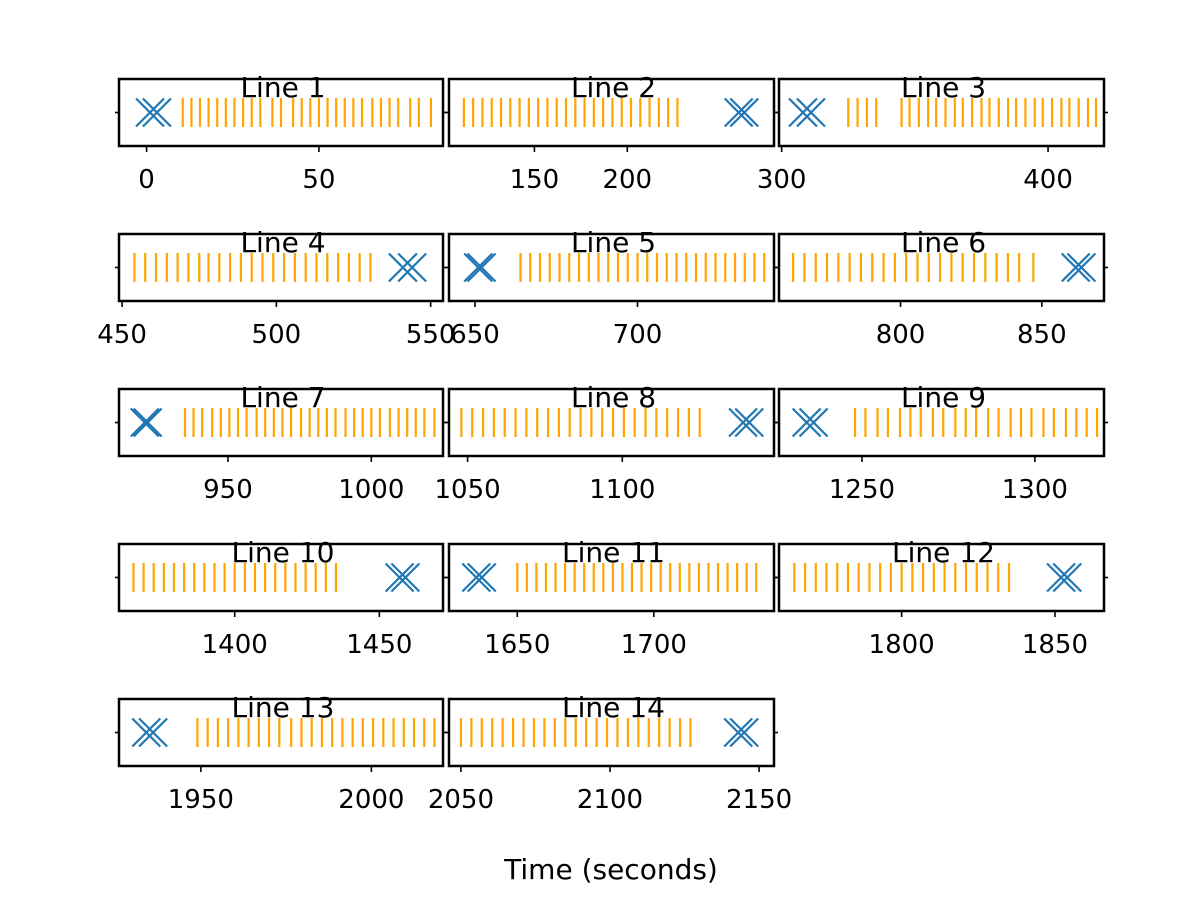 This screenshot has height=904, width=1200. What do you see at coordinates (461, 800) in the screenshot?
I see `x-tick-label: 2050` at bounding box center [461, 800].